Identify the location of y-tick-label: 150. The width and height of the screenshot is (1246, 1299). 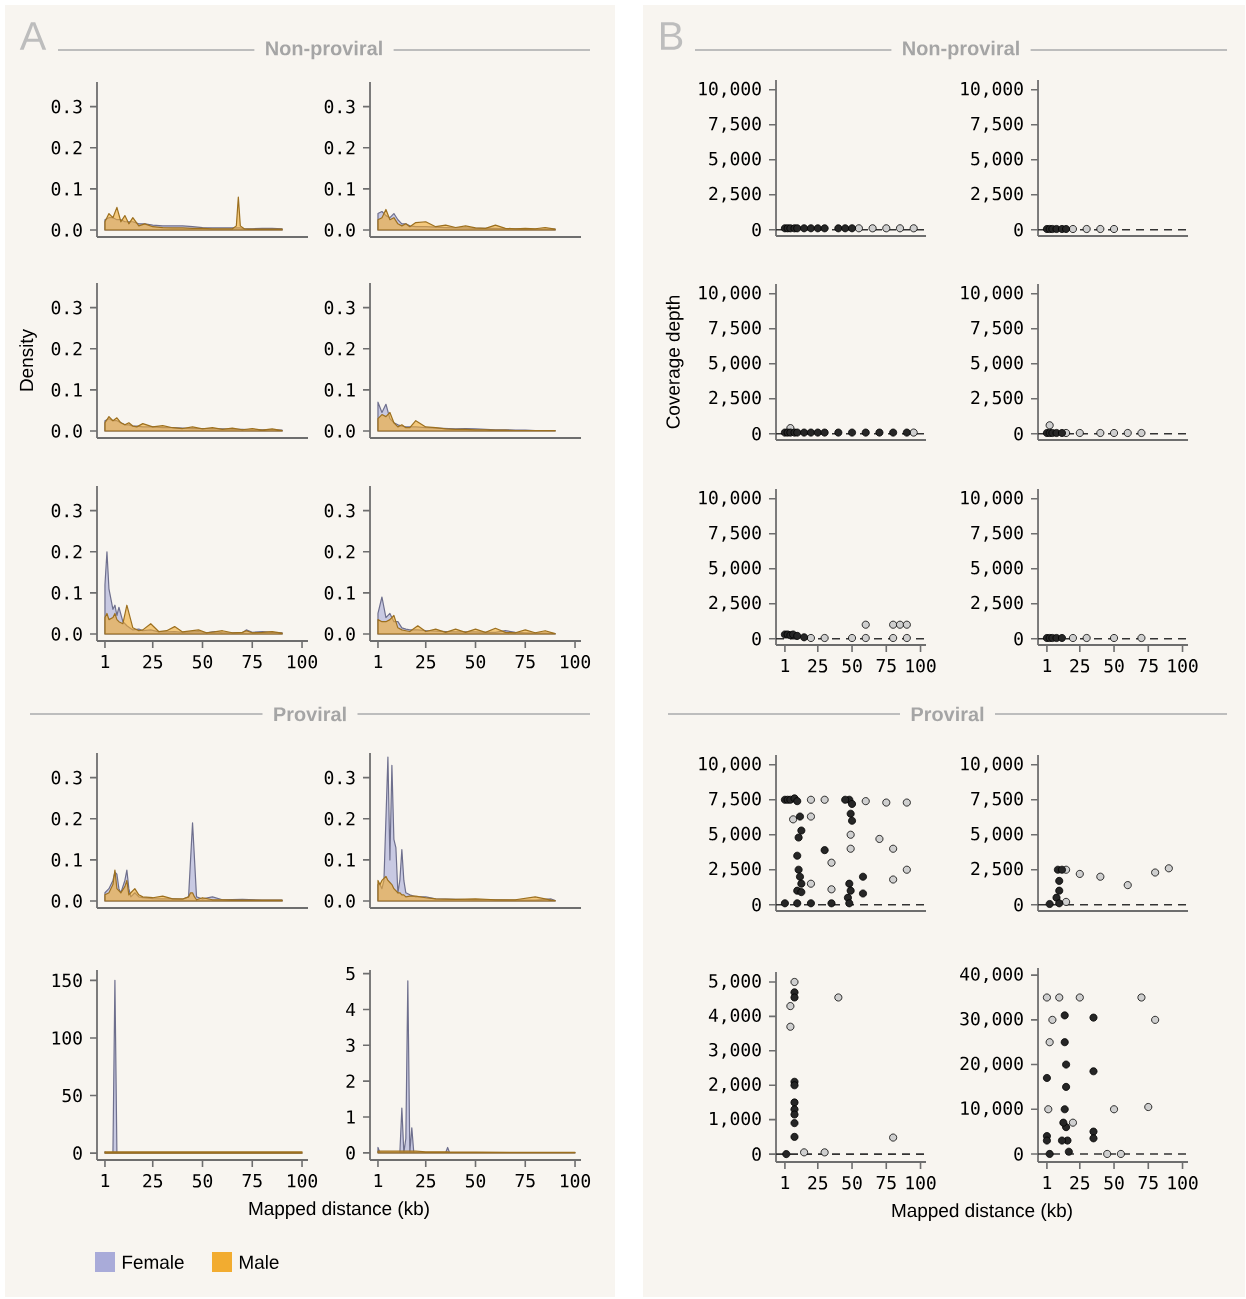
(67, 980).